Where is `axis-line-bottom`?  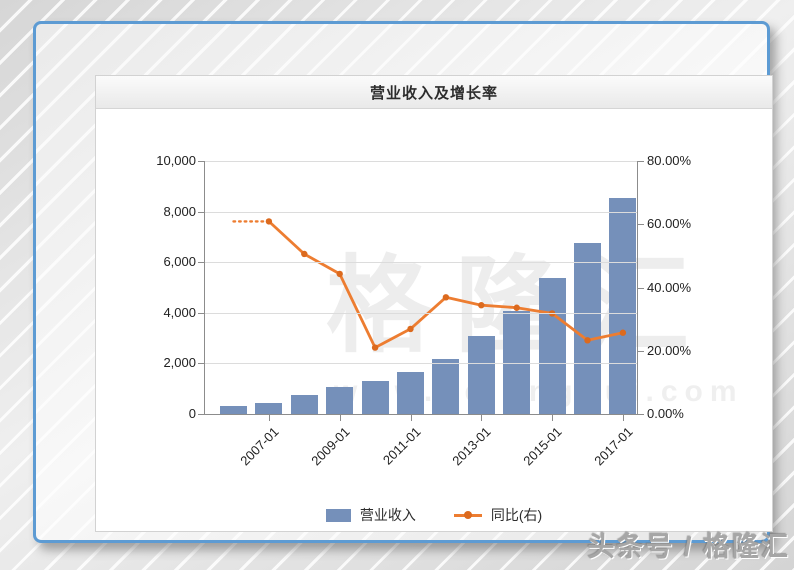
axis-line-bottom is located at coordinates (421, 414).